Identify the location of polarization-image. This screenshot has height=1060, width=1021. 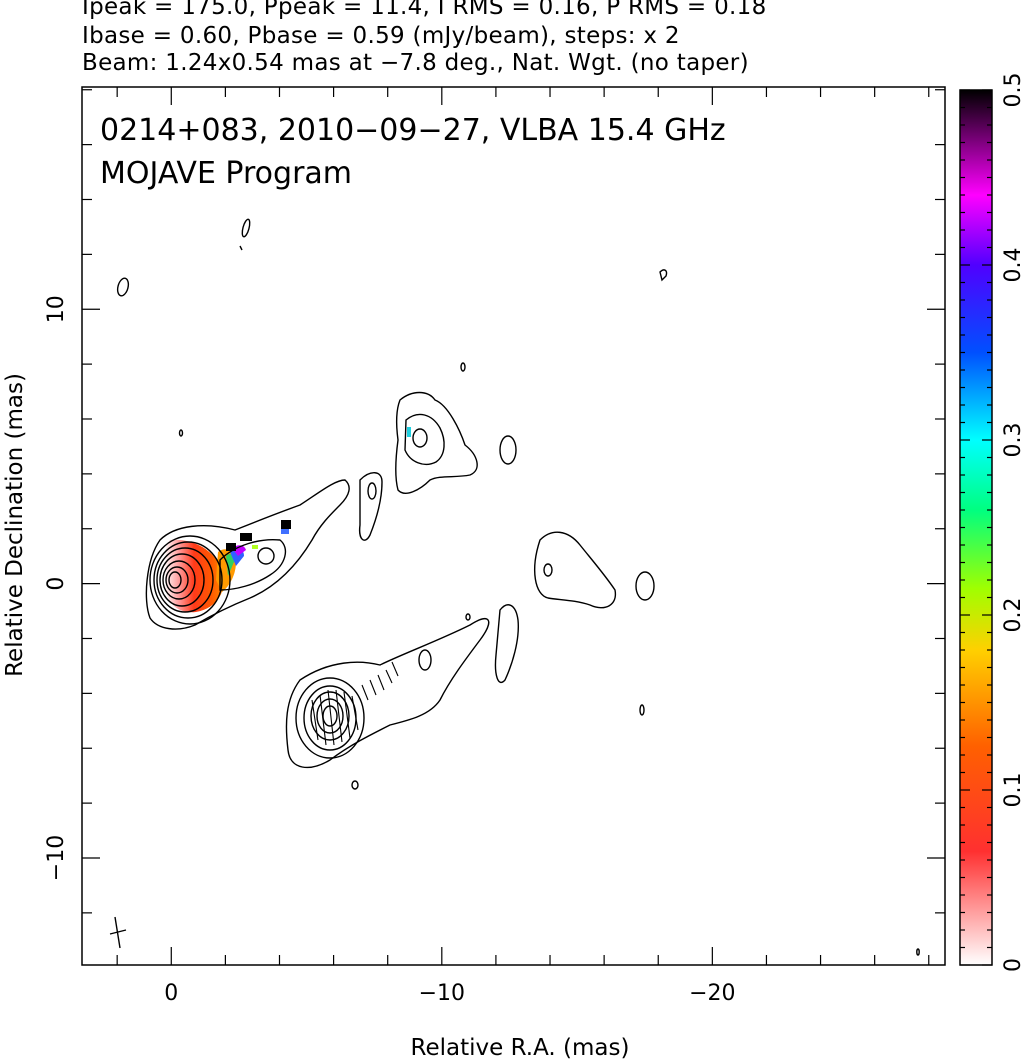
(287, 520).